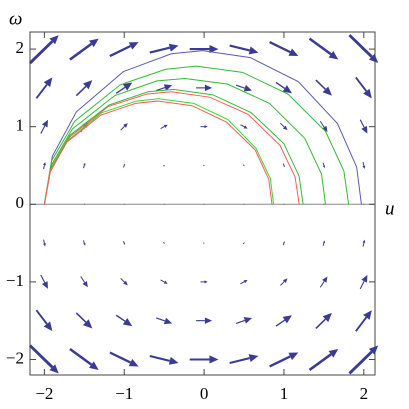  Describe the element at coordinates (20, 125) in the screenshot. I see `y-tick-label: 1` at that location.